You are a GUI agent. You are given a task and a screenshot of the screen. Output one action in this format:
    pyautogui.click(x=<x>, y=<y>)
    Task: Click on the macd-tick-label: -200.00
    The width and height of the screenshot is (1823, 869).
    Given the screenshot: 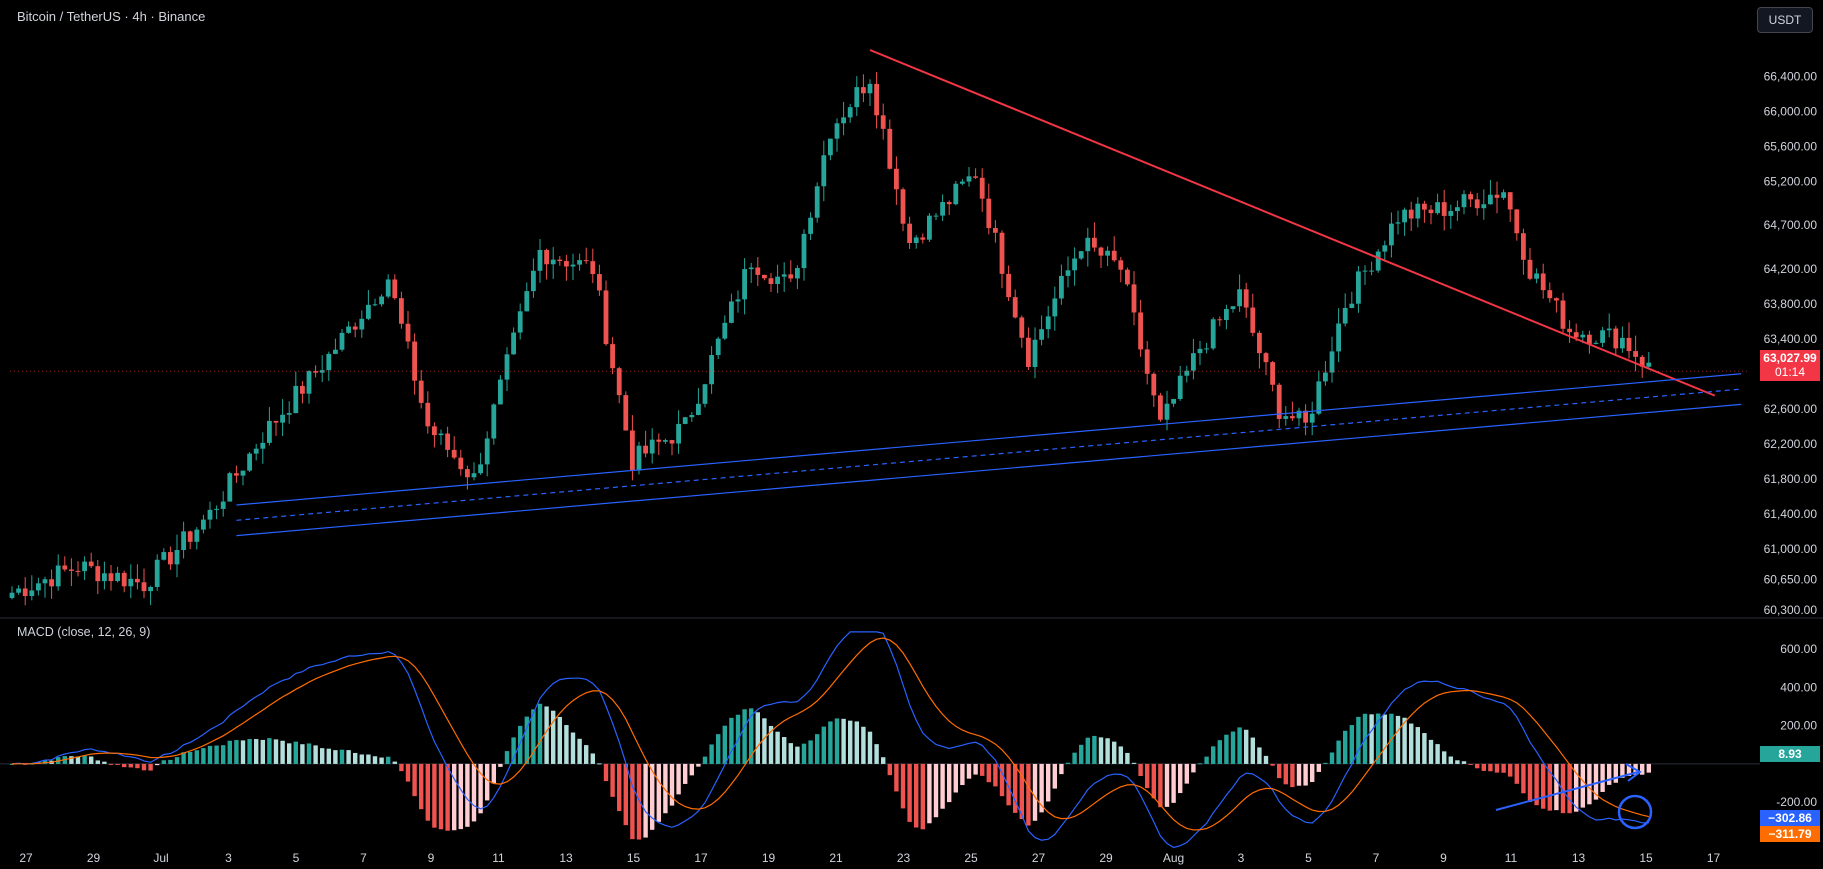 What is the action you would take?
    pyautogui.click(x=1796, y=802)
    